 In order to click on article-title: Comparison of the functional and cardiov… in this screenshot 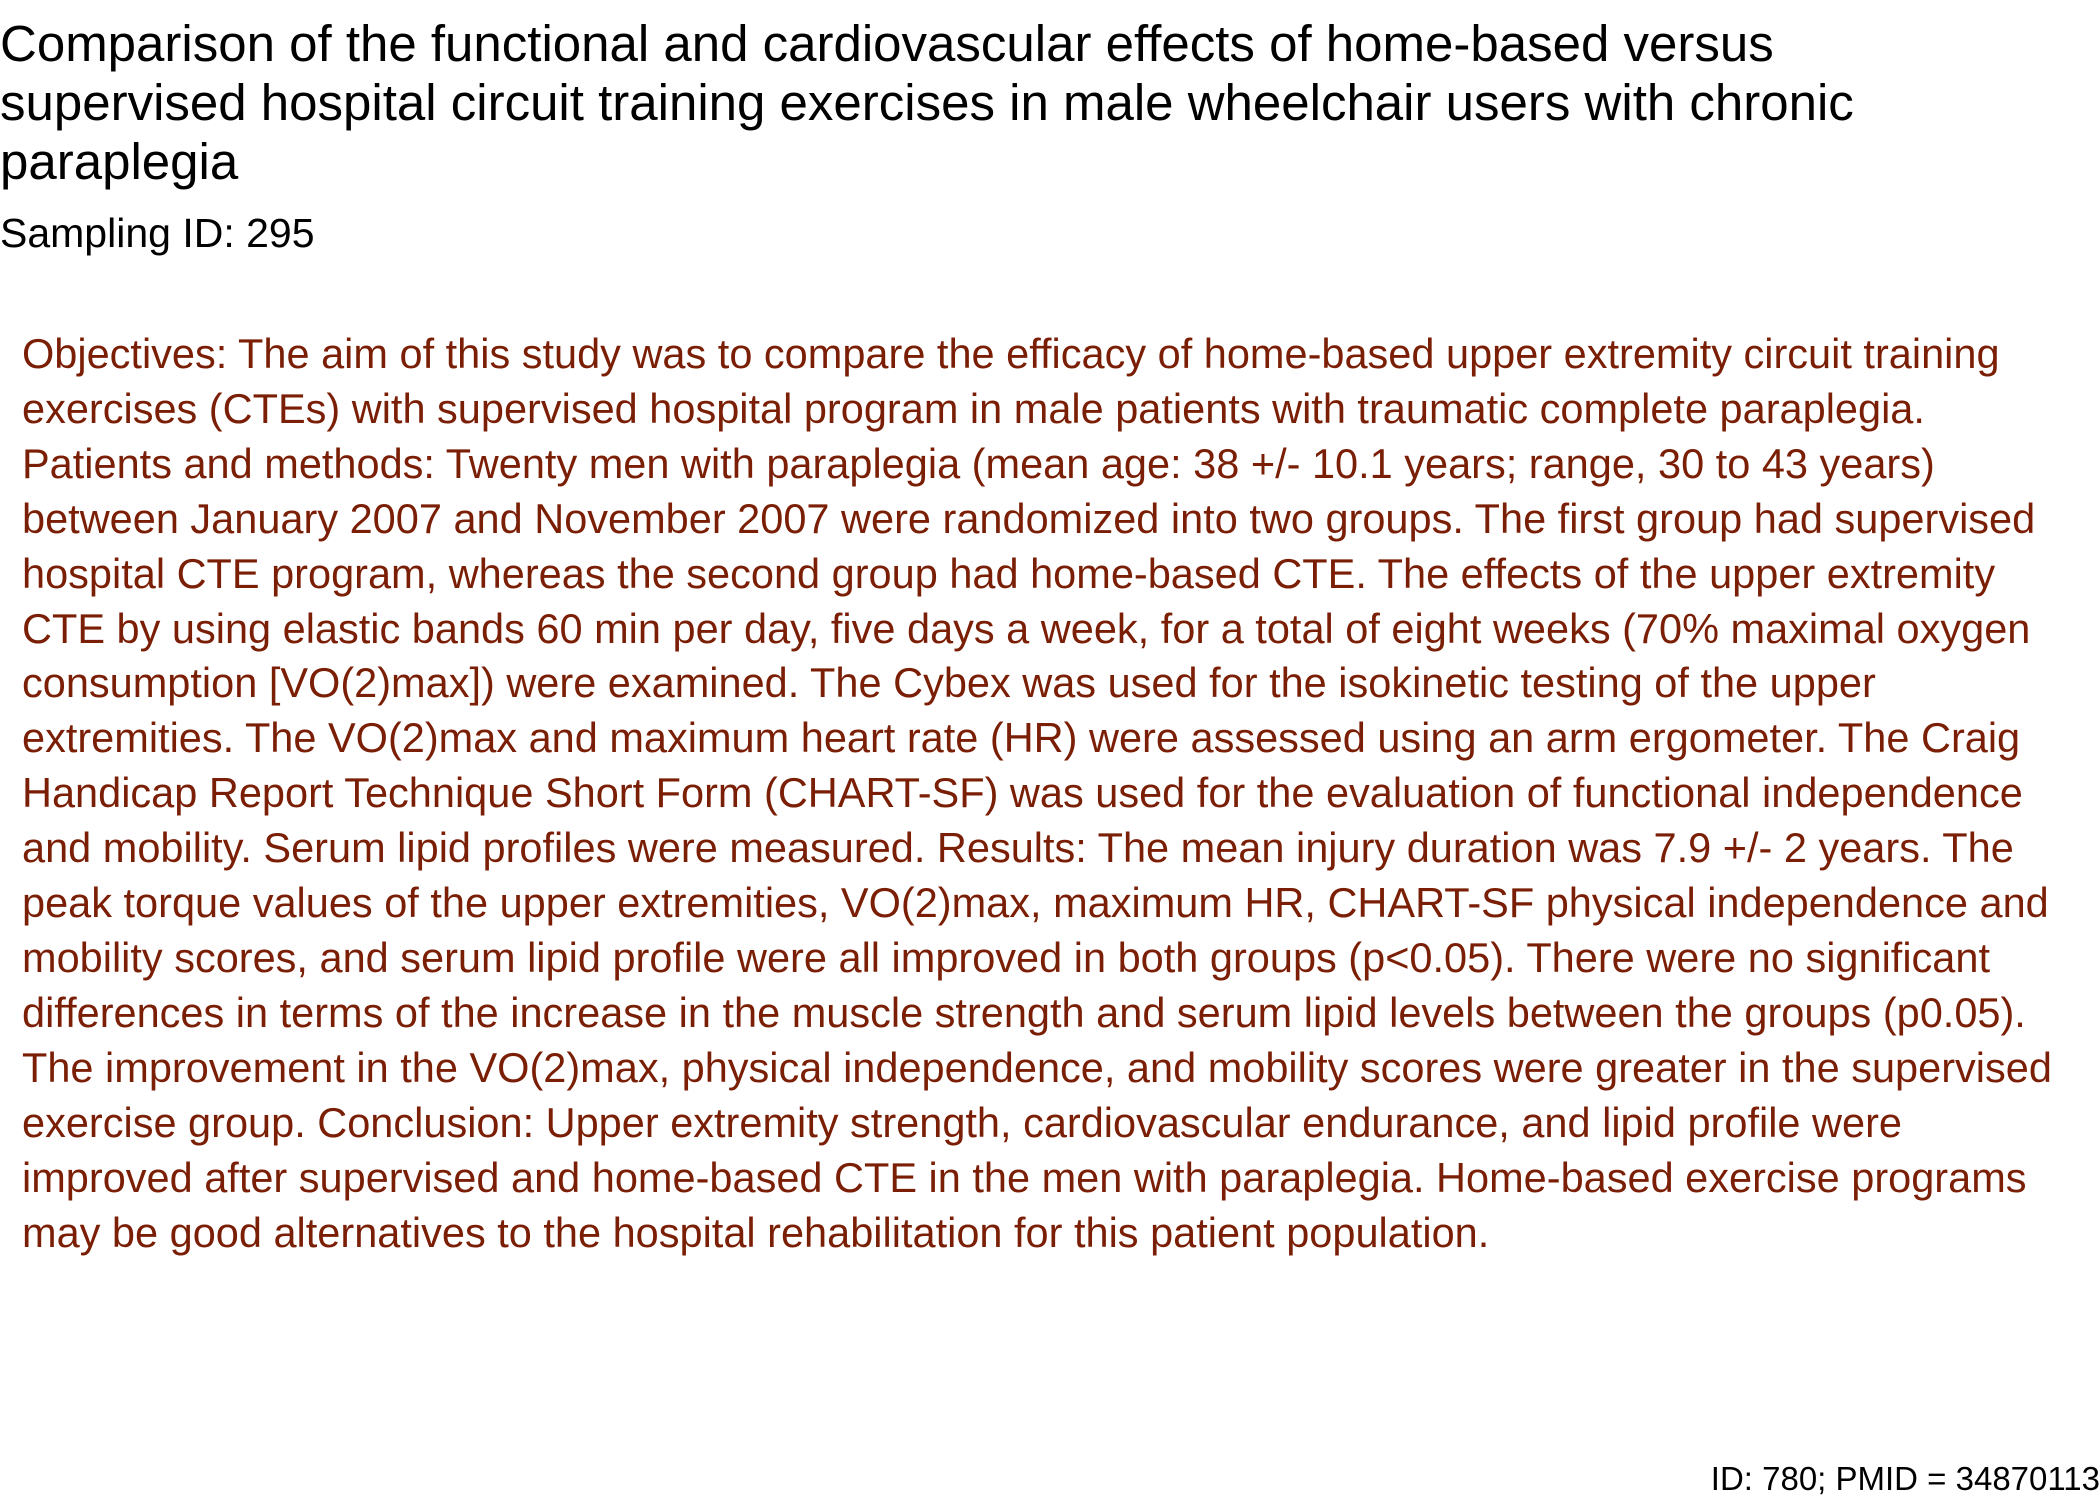, I will do `click(927, 102)`.